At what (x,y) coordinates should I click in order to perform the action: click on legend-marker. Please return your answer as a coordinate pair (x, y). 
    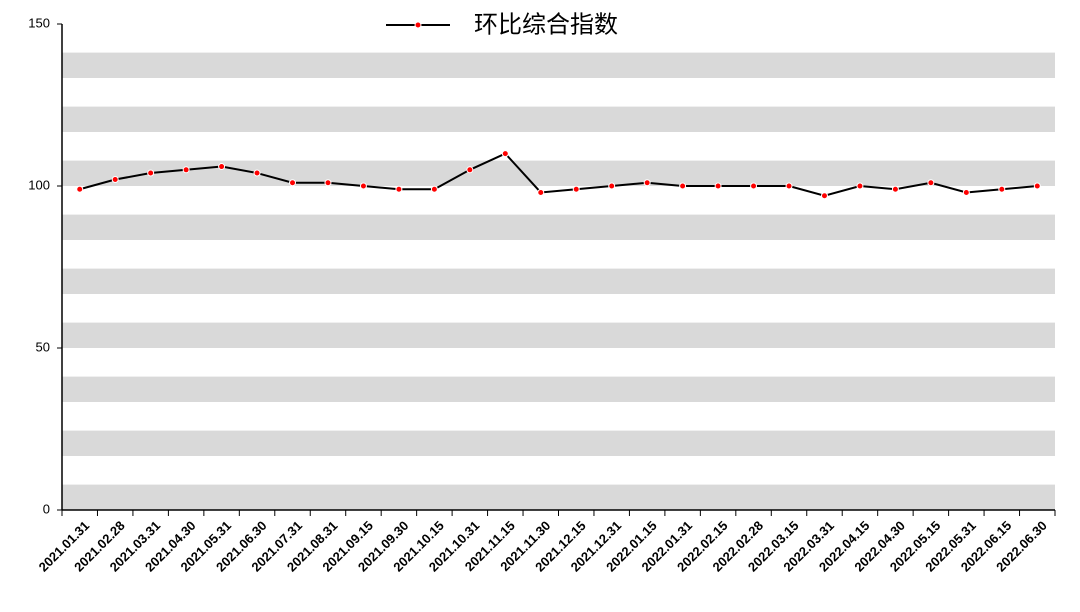
    Looking at the image, I should click on (418, 25).